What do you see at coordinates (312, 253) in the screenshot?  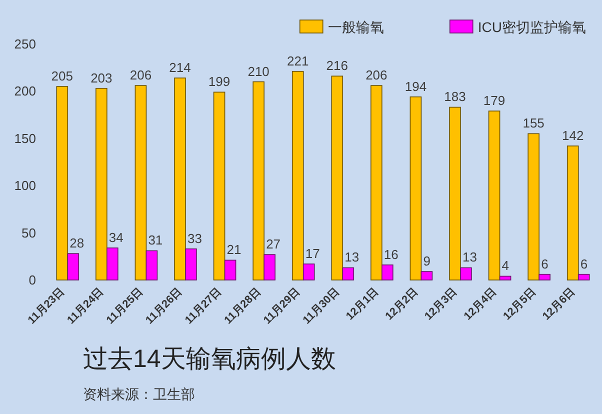 I see `data-label: 17` at bounding box center [312, 253].